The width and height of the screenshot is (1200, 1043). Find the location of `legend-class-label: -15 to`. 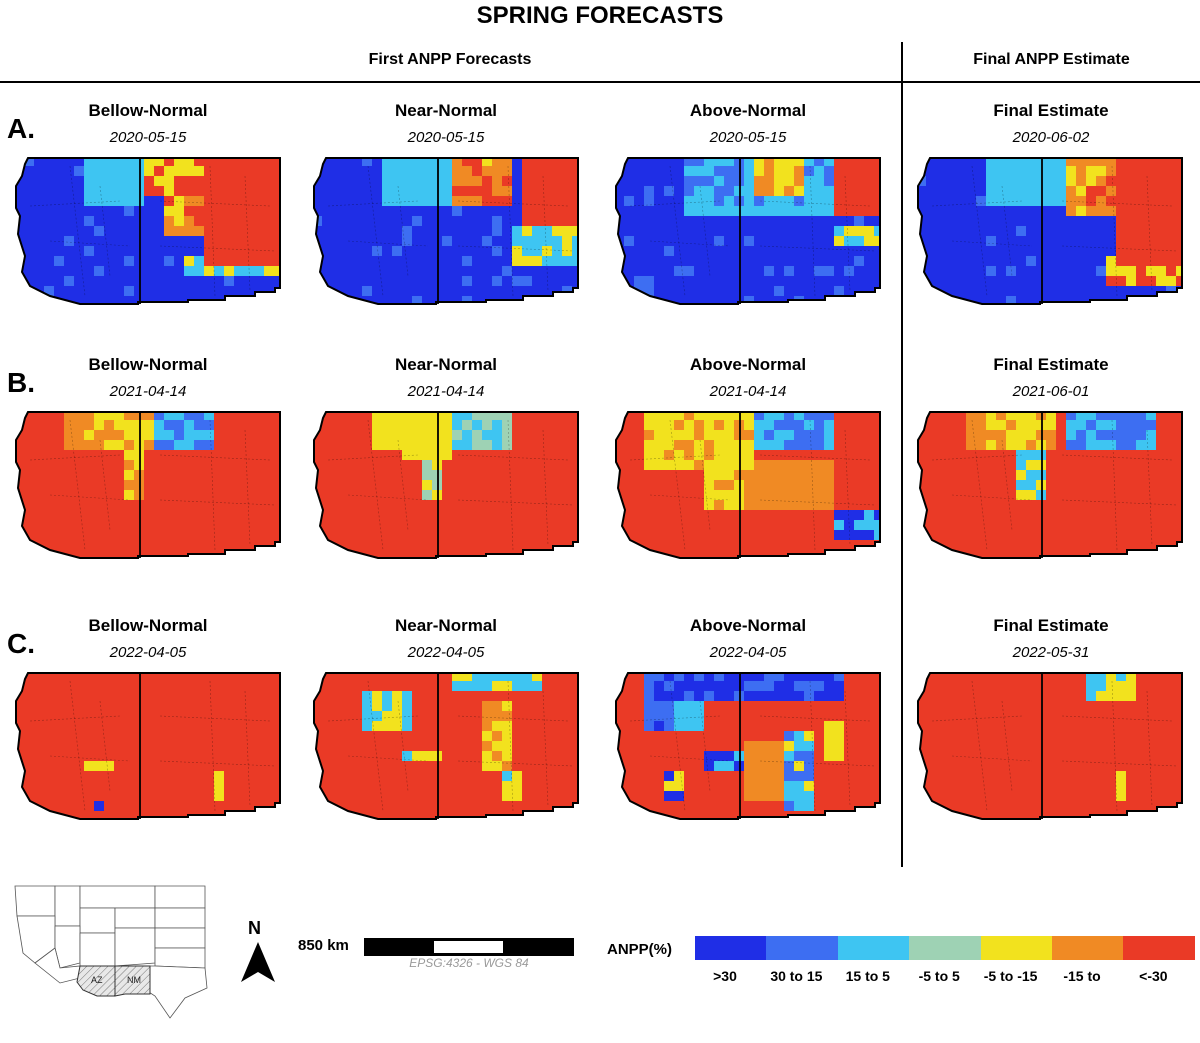

legend-class-label: -15 to is located at coordinates (1082, 976).